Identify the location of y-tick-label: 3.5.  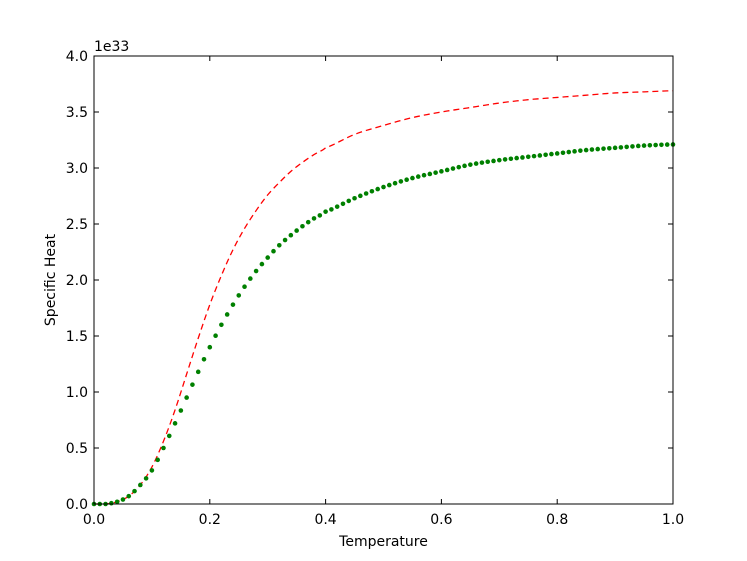
(77, 113).